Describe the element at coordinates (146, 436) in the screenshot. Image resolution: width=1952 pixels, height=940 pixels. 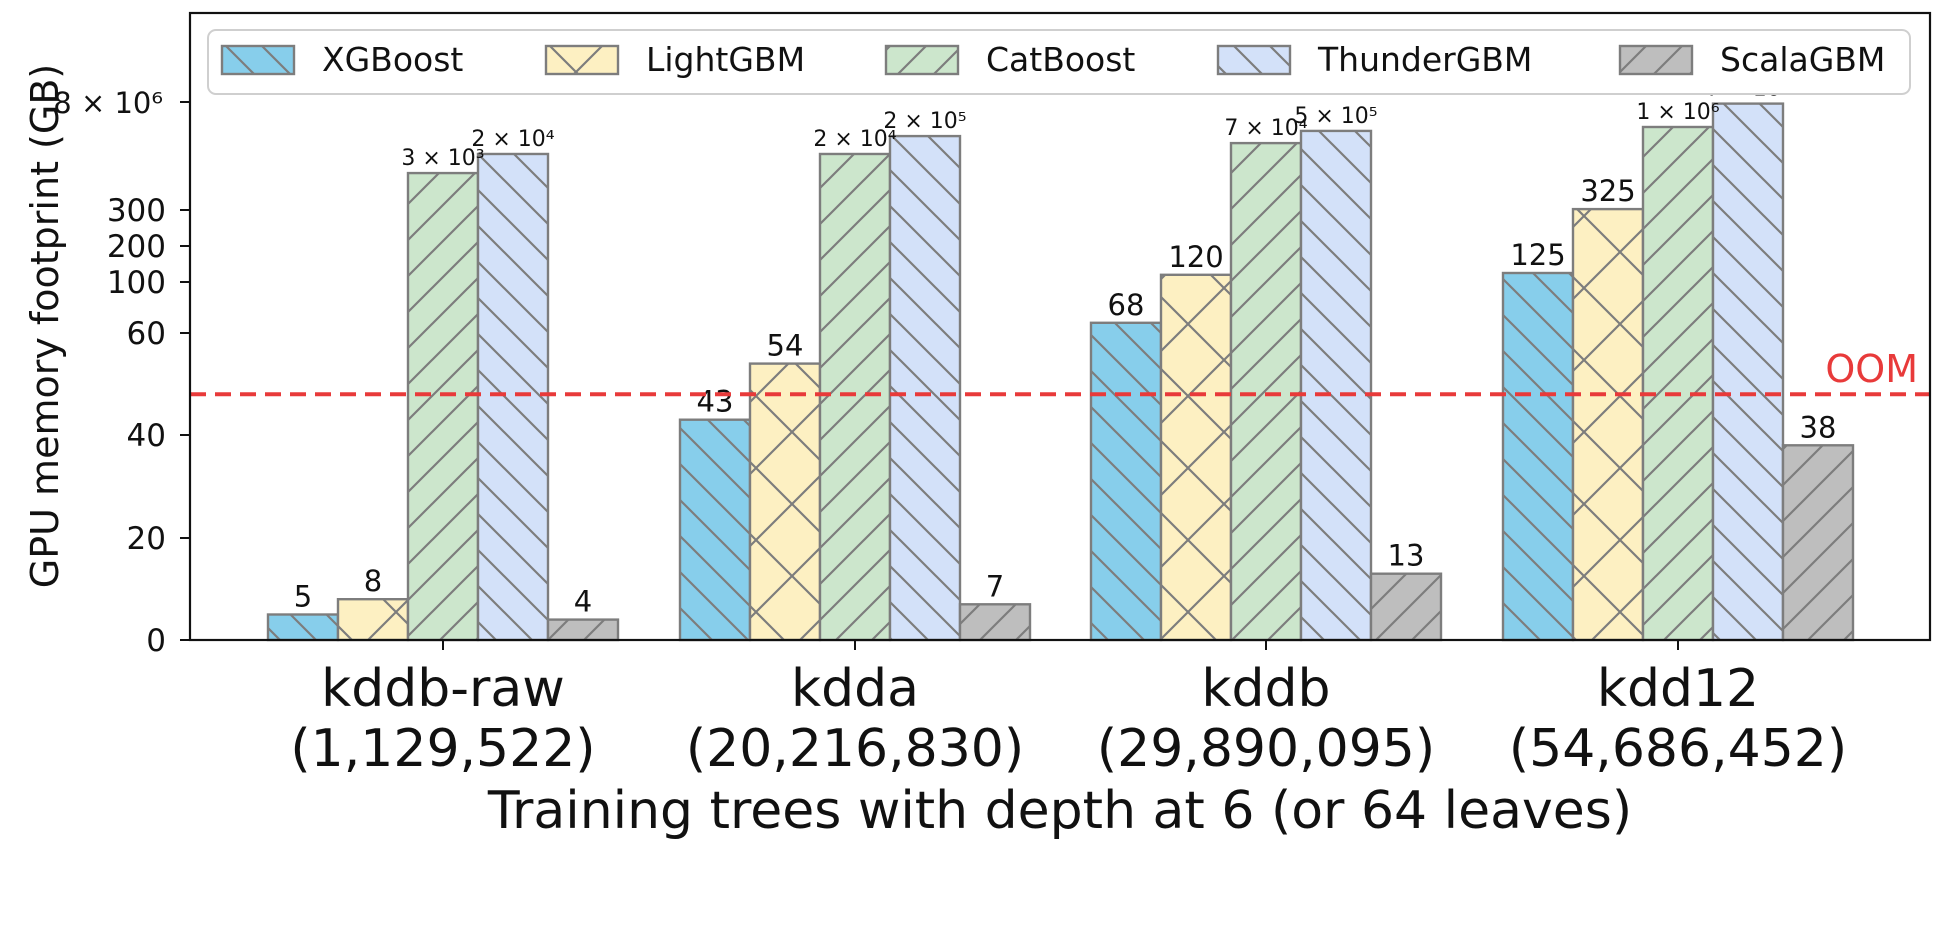
I see `y-tick-label: 40` at that location.